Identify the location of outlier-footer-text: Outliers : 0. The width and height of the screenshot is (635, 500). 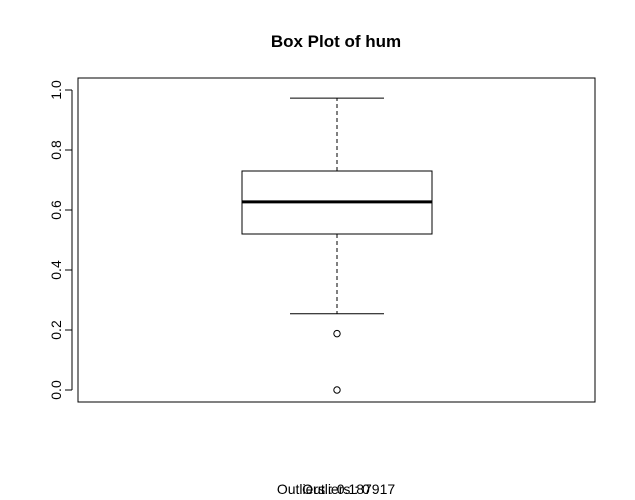
(336, 489).